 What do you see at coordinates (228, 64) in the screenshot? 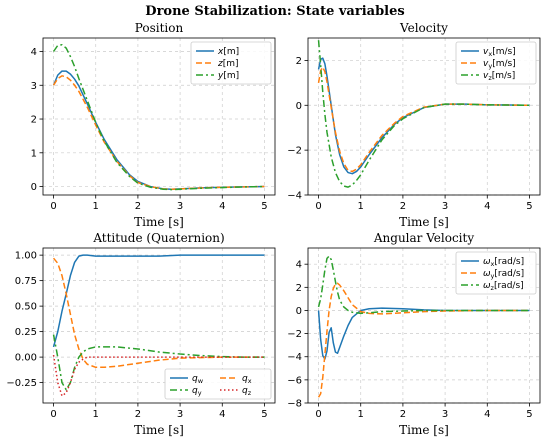
I see `legend-label: z[m]` at bounding box center [228, 64].